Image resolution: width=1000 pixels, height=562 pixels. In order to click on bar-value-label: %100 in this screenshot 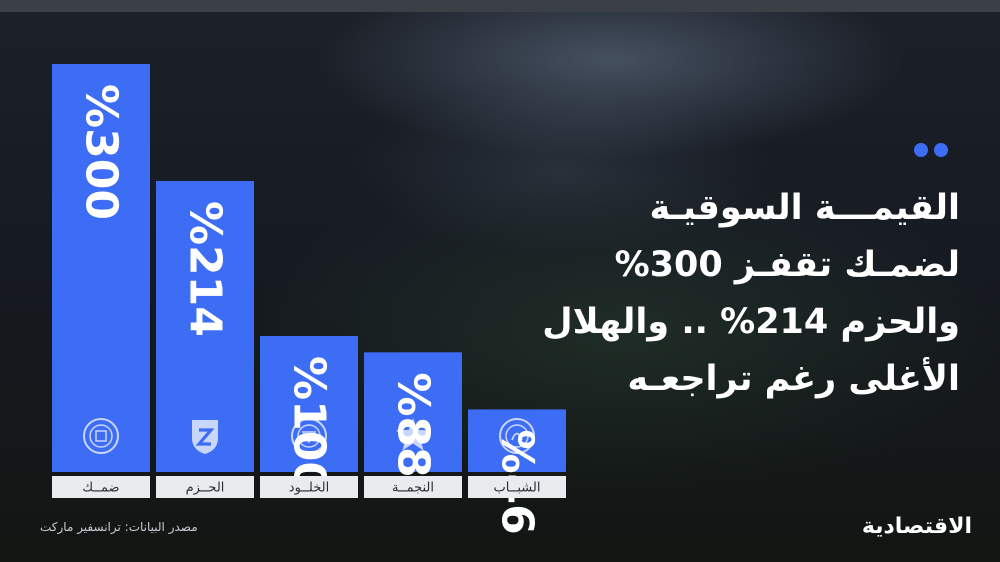, I will do `click(309, 424)`.